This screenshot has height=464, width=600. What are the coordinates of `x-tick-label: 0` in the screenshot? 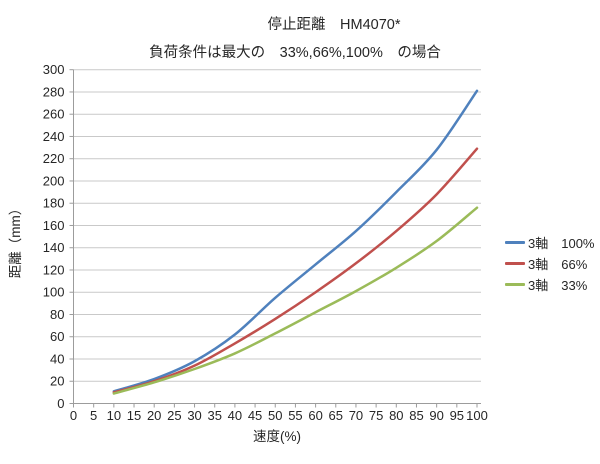 It's located at (73, 415).